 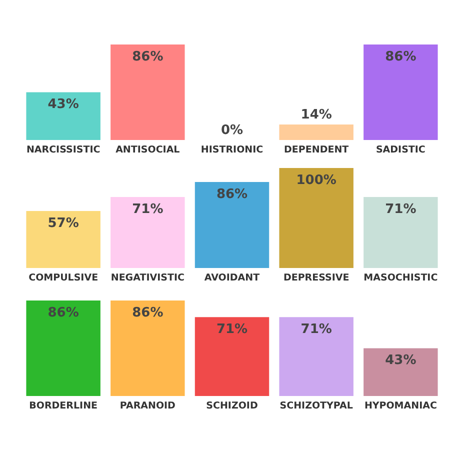 I want to click on x-tick-label: NARCISSISTIC, so click(x=63, y=150).